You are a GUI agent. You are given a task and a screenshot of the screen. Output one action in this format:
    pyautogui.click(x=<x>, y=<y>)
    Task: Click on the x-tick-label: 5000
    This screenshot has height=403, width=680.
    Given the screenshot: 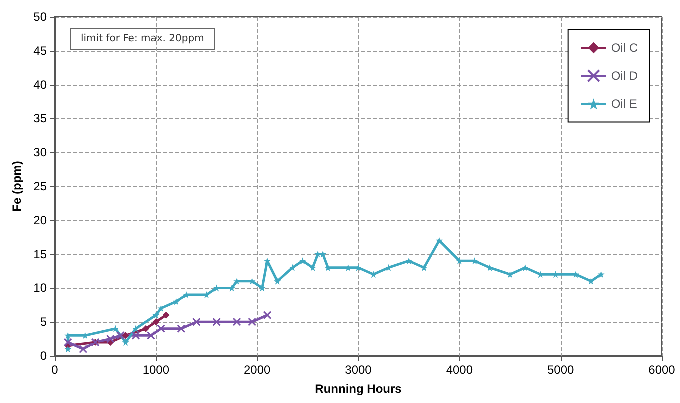 What is the action you would take?
    pyautogui.click(x=561, y=370)
    